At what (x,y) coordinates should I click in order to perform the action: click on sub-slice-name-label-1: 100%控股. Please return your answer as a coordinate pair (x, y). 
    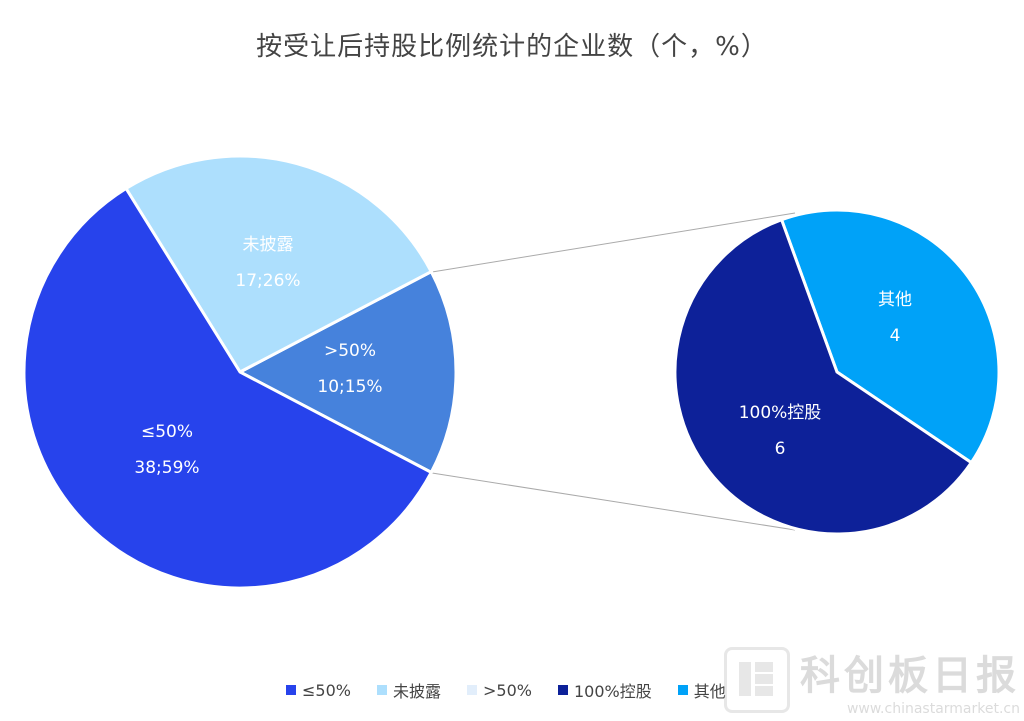
    Looking at the image, I should click on (780, 413).